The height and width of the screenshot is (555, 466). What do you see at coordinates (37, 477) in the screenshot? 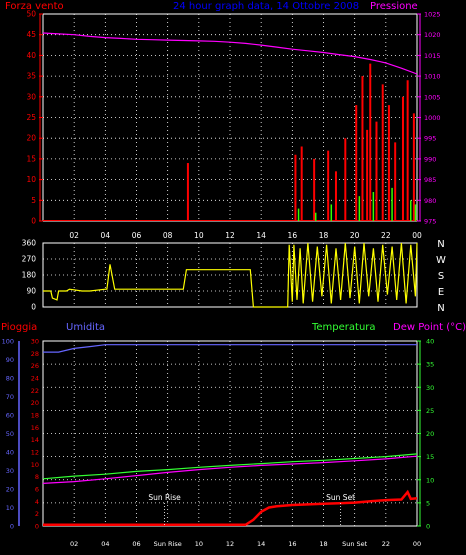
I see `rain-tick-label: 8` at bounding box center [37, 477].